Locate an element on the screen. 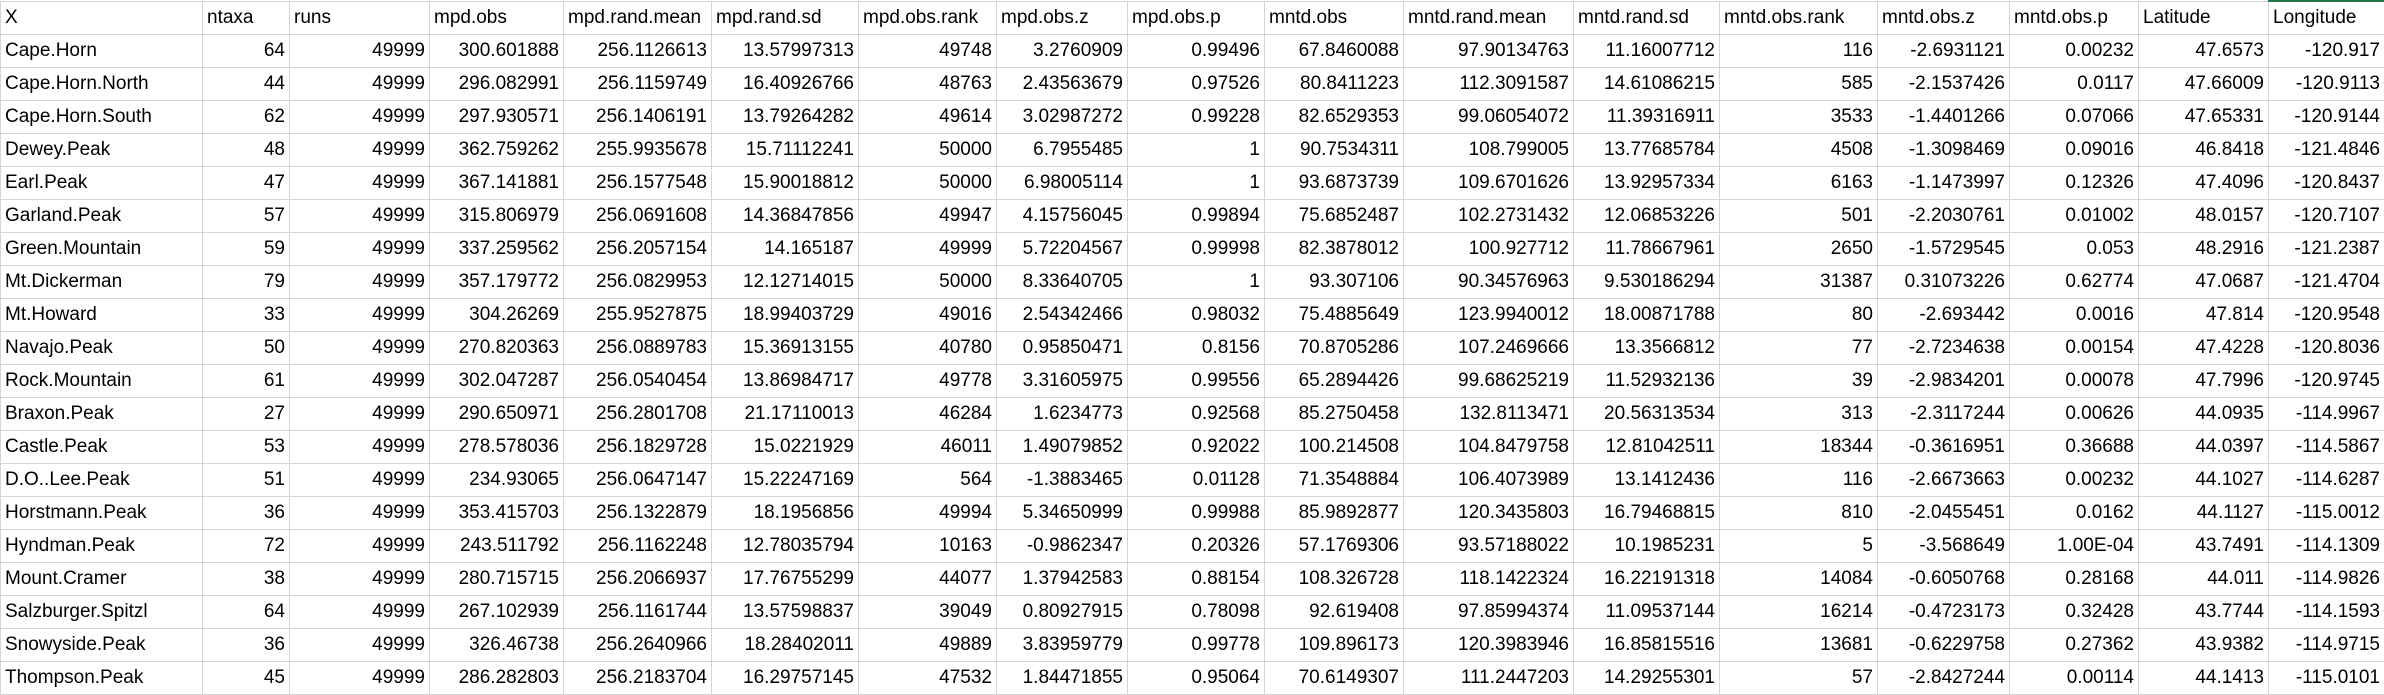  table-cell: -2.6931121 is located at coordinates (1944, 51).